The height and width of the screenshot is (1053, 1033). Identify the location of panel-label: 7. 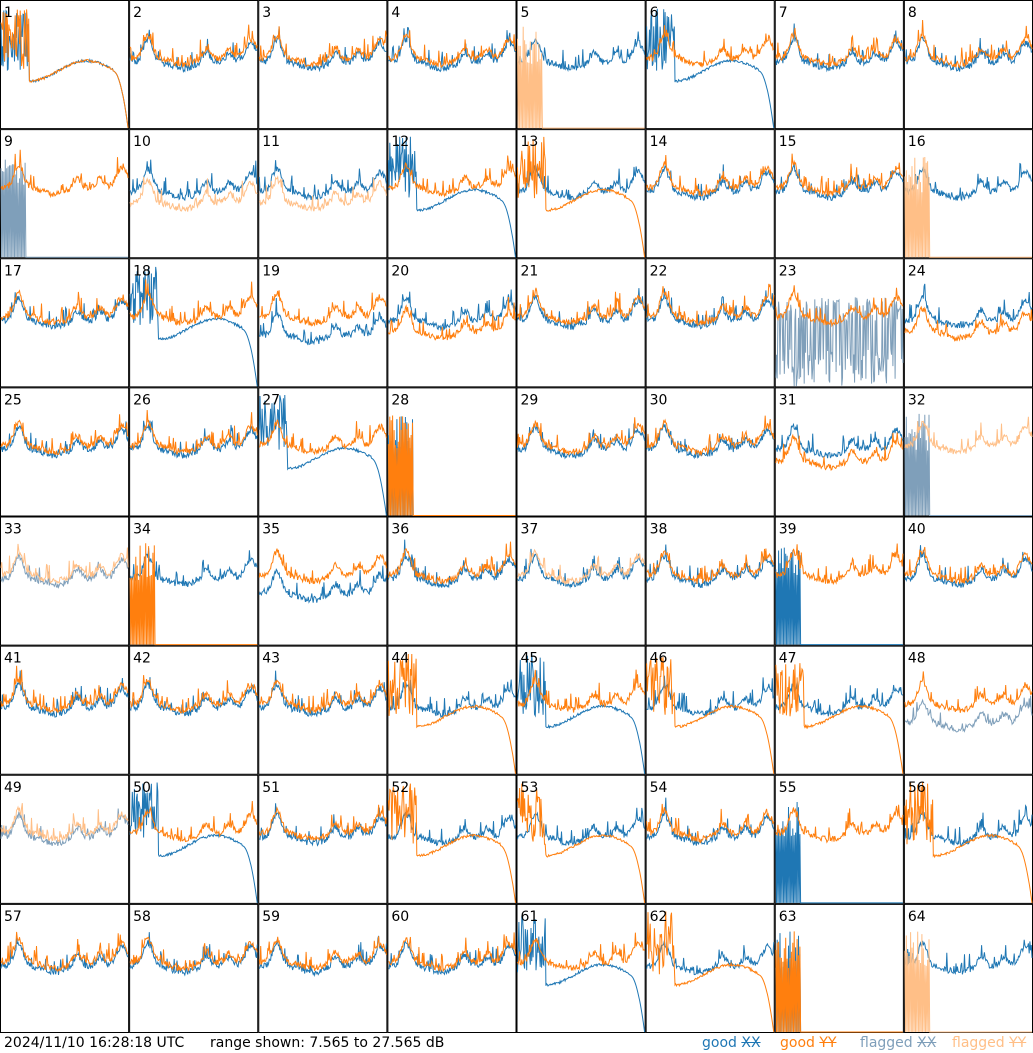
(783, 13).